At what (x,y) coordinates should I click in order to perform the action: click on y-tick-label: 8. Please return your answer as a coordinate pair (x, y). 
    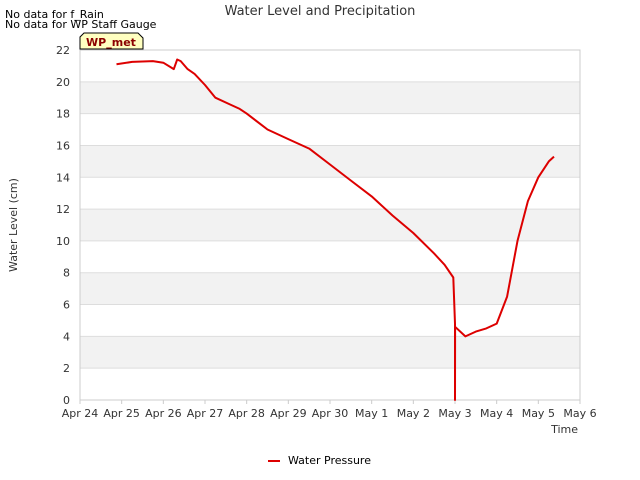
    Looking at the image, I should click on (66, 273).